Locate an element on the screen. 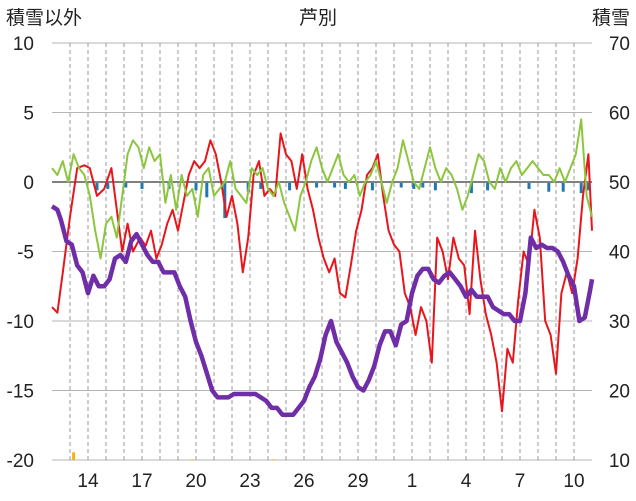  left-y-tick-label: 5 is located at coordinates (28, 114).